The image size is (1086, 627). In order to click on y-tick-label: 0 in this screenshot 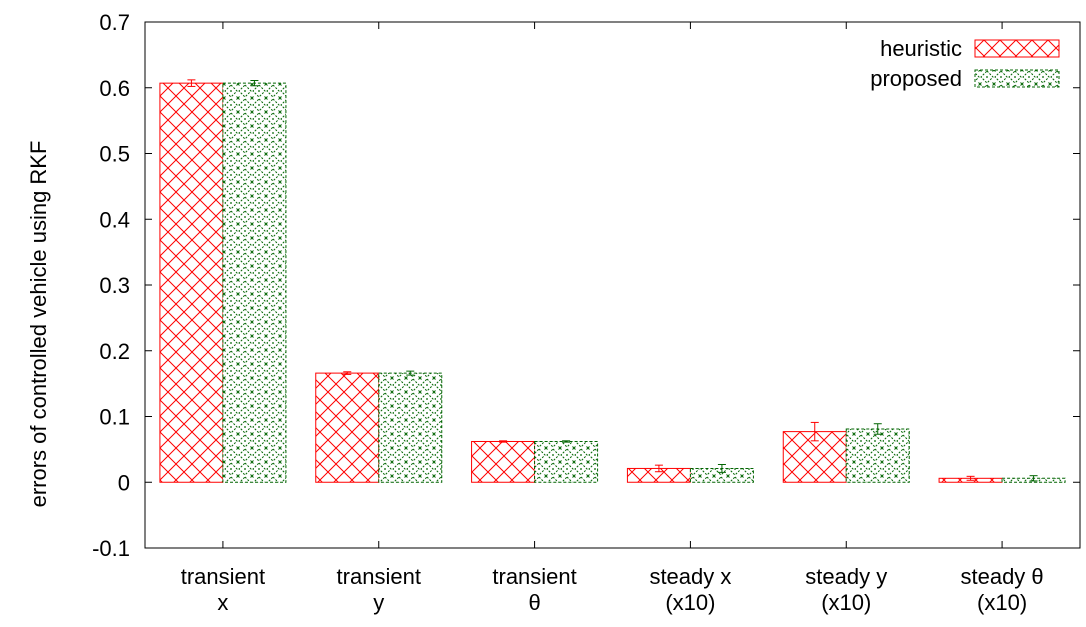, I will do `click(124, 482)`.